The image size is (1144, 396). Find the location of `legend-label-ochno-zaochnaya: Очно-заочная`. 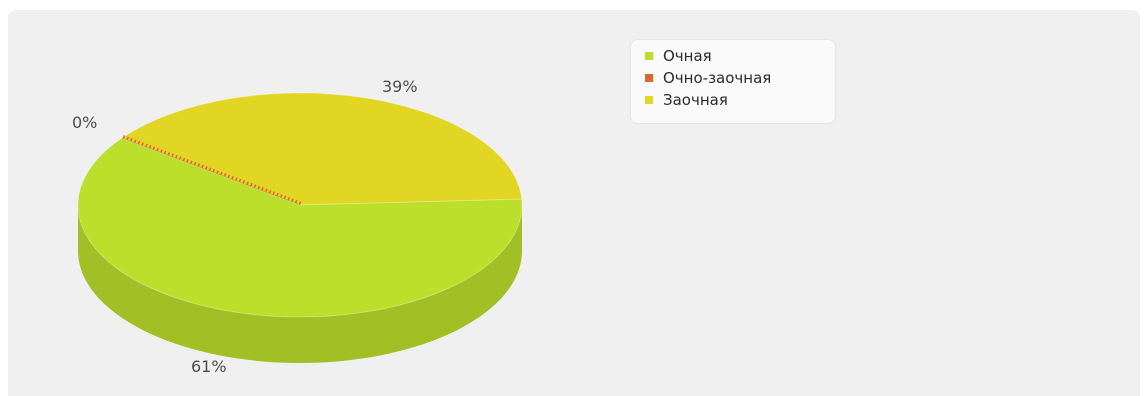

legend-label-ochno-zaochnaya: Очно-заочная is located at coordinates (717, 78).